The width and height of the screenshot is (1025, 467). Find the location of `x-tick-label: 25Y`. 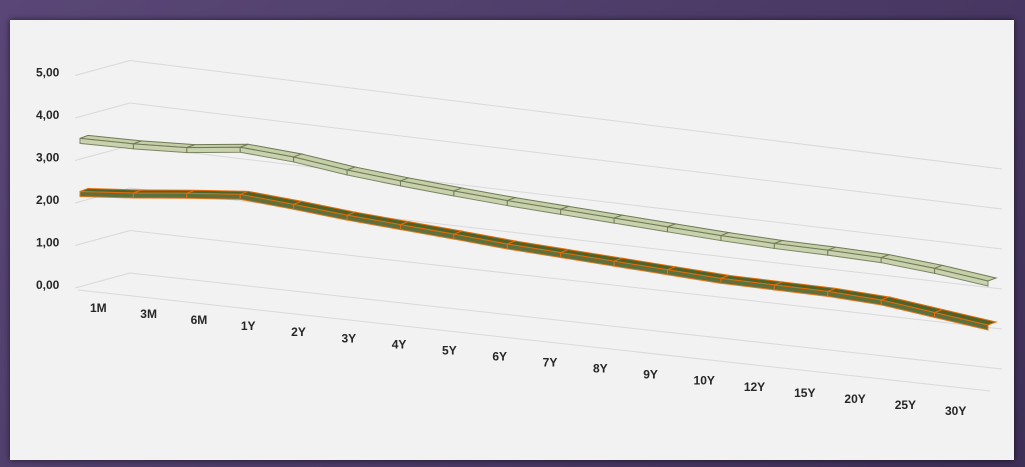

x-tick-label: 25Y is located at coordinates (905, 405).